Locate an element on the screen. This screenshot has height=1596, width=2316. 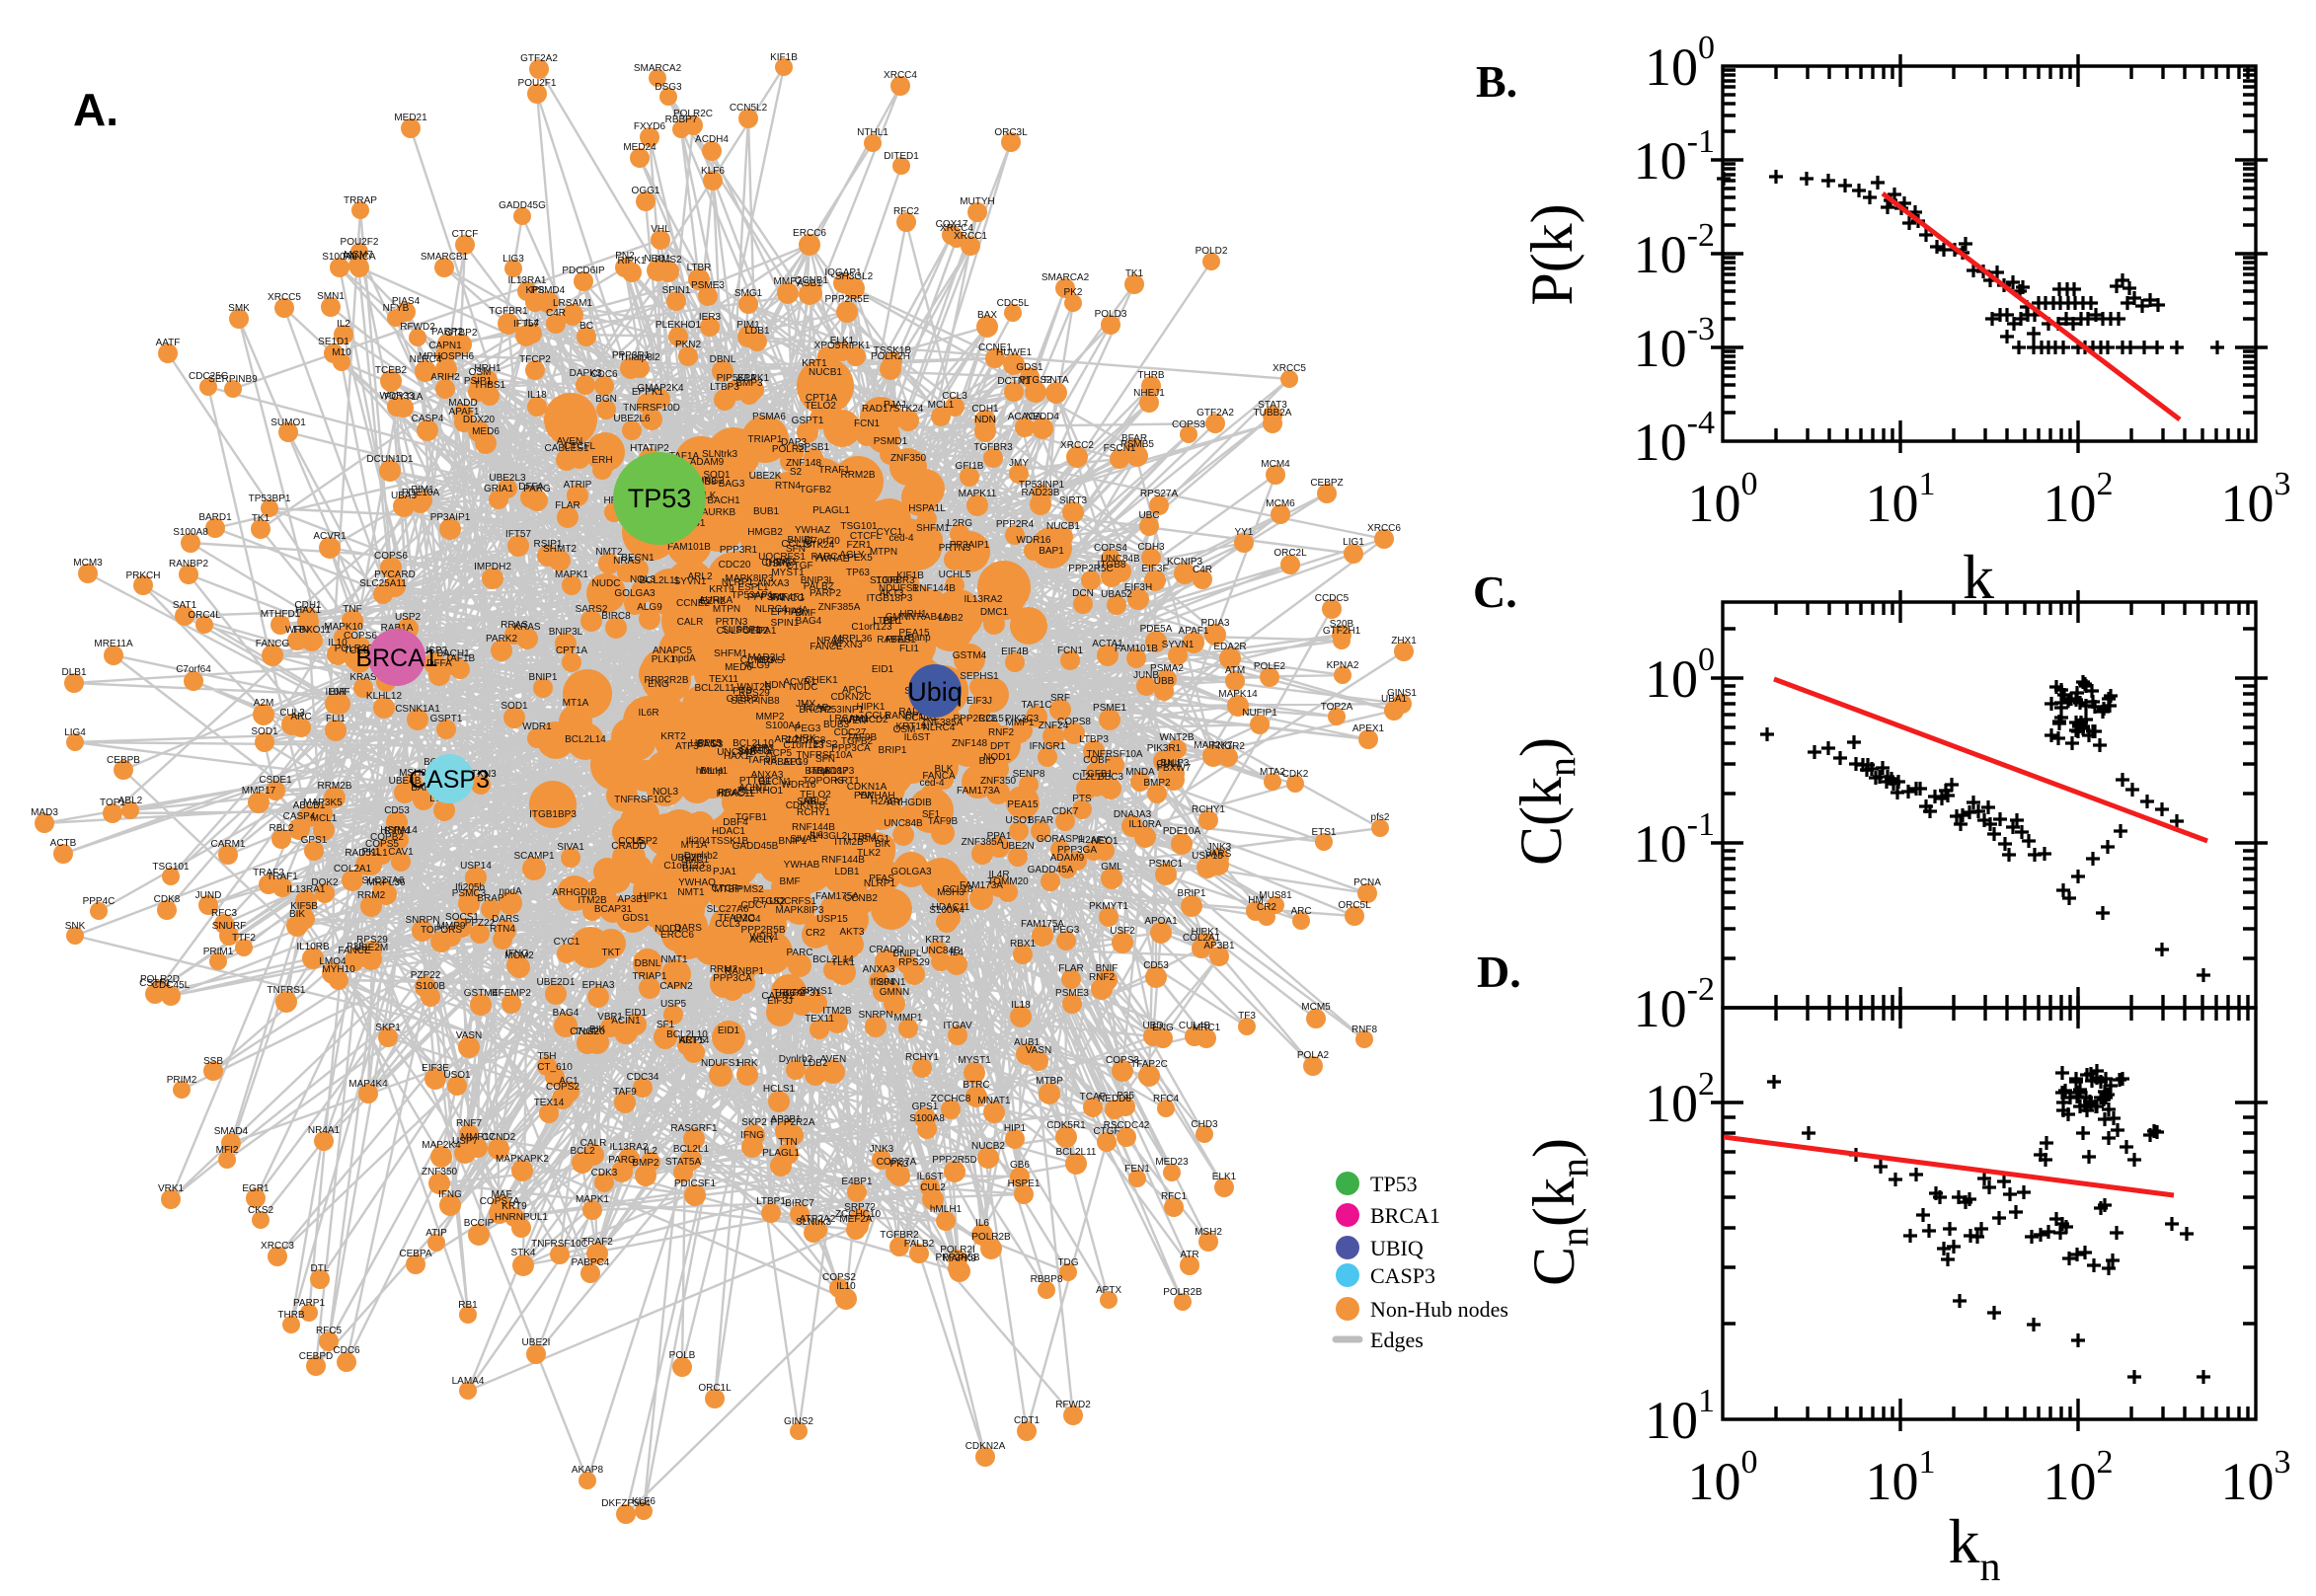
svg-text: TCAP is located at coordinates (1093, 1097).